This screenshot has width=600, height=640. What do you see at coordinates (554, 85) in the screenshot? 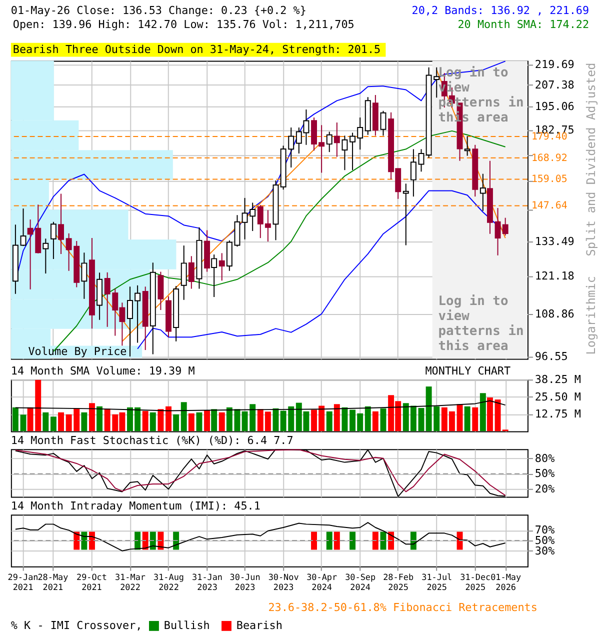
I see `y-tick-label: 207.38` at bounding box center [554, 85].